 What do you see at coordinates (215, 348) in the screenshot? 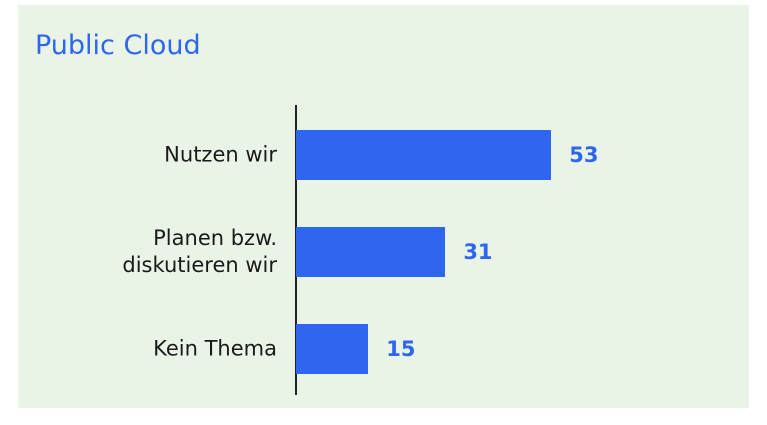
I see `y-tick-label: Kein Thema` at bounding box center [215, 348].